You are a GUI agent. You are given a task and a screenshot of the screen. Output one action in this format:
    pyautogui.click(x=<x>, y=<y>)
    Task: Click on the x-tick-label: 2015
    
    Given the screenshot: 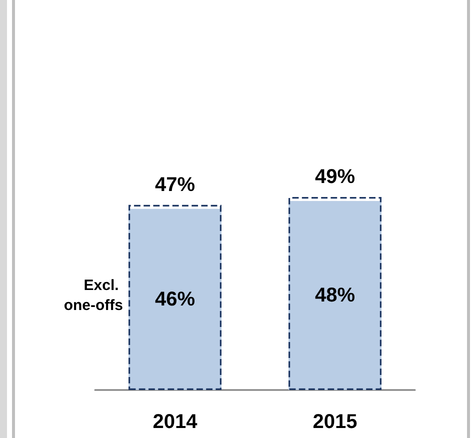 What is the action you would take?
    pyautogui.click(x=335, y=422)
    